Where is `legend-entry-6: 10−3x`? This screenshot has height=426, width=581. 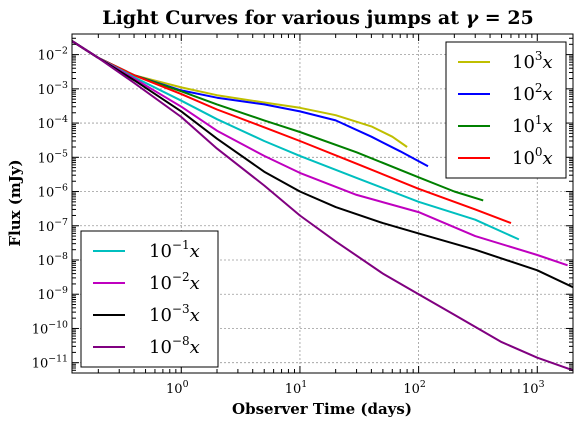 legend-entry-6: 10−3x is located at coordinates (174, 314).